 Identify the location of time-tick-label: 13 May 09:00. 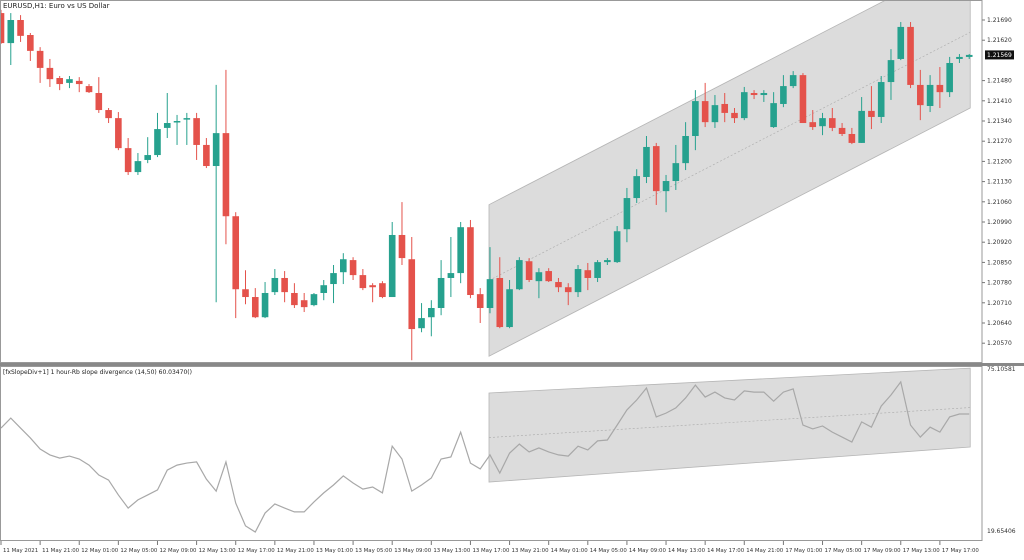
(413, 551).